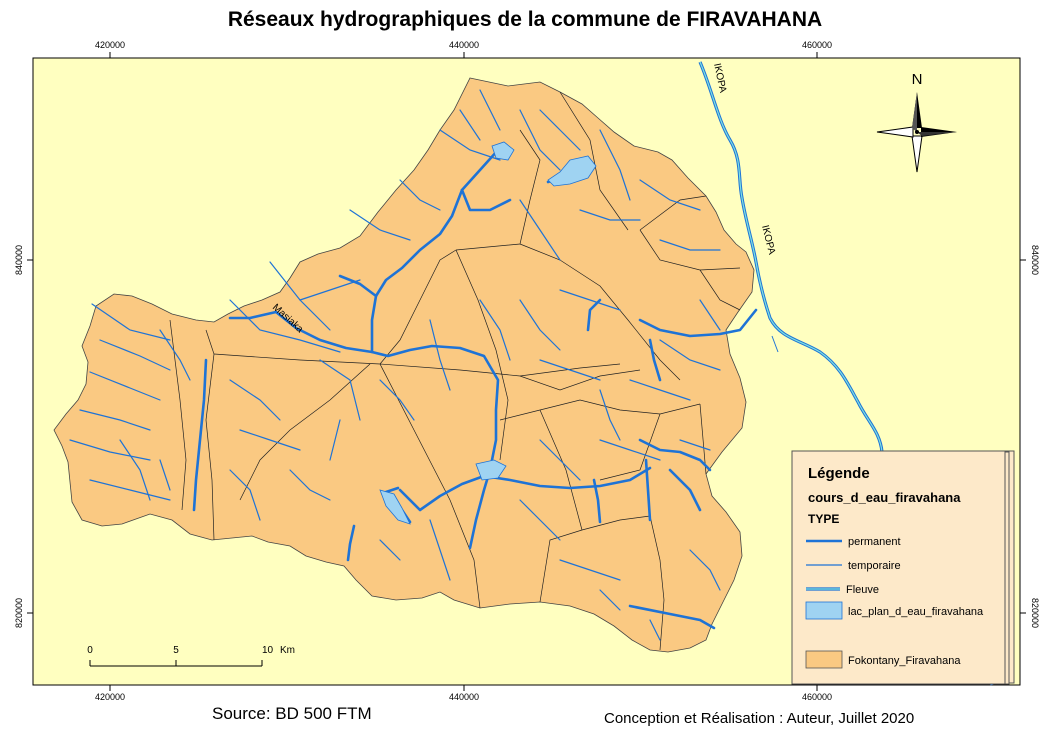 This screenshot has width=1050, height=742. Describe the element at coordinates (110, 45) in the screenshot. I see `x-tick-top-1: 420000` at that location.